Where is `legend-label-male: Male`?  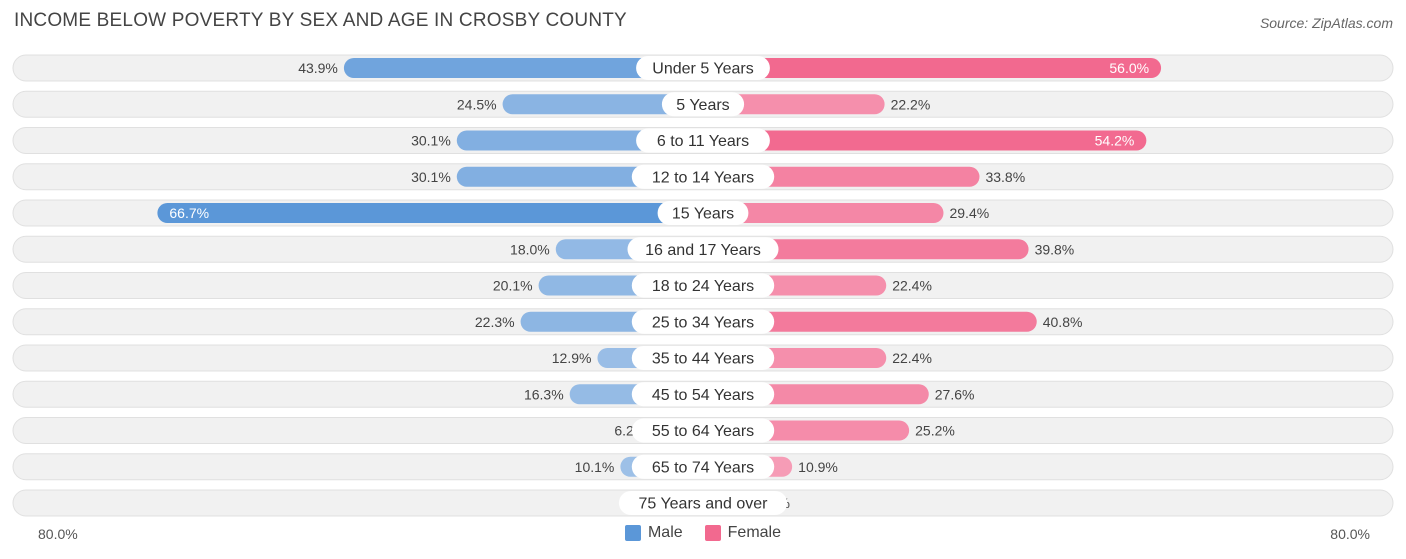 legend-label-male: Male is located at coordinates (665, 532).